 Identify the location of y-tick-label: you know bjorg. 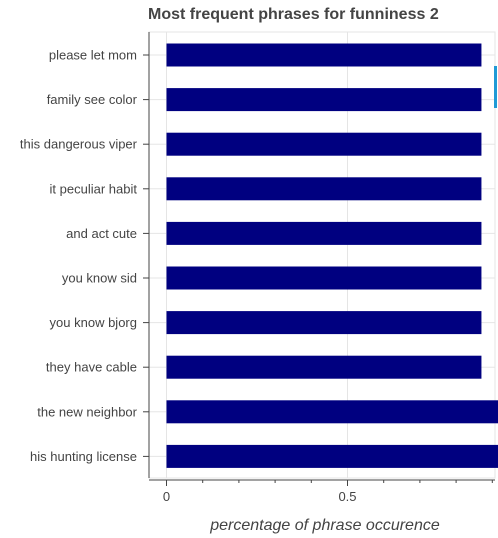
(93, 322).